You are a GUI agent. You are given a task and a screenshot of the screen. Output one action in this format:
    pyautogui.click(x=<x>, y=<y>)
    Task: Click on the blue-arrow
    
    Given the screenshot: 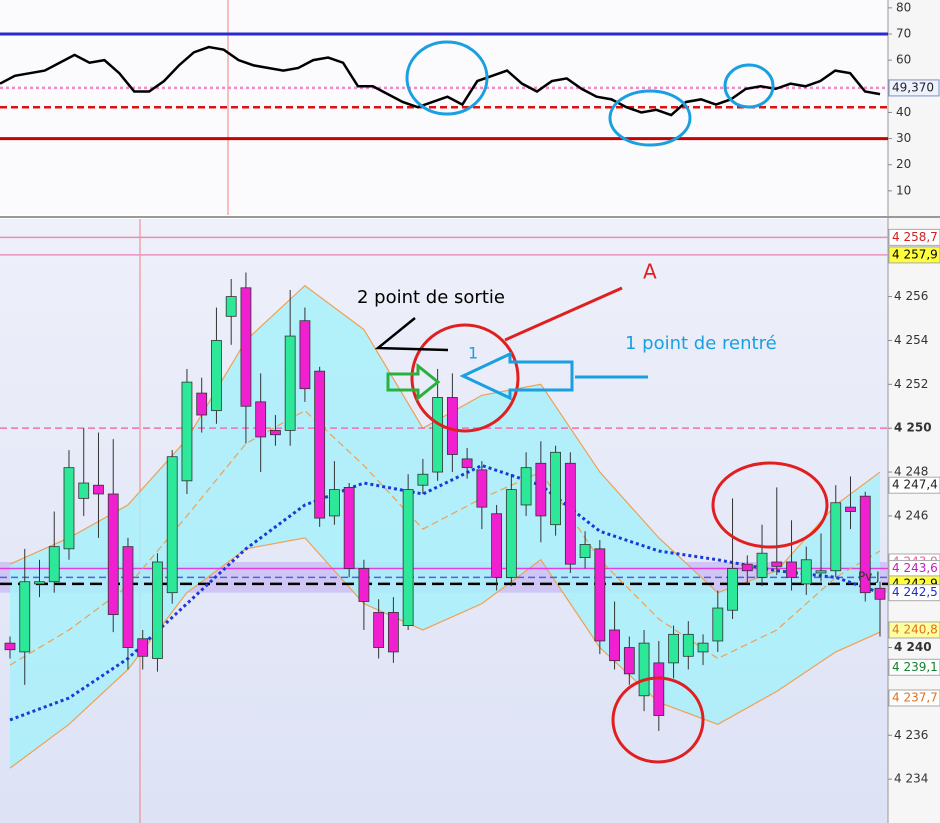 What is the action you would take?
    pyautogui.click(x=516, y=376)
    